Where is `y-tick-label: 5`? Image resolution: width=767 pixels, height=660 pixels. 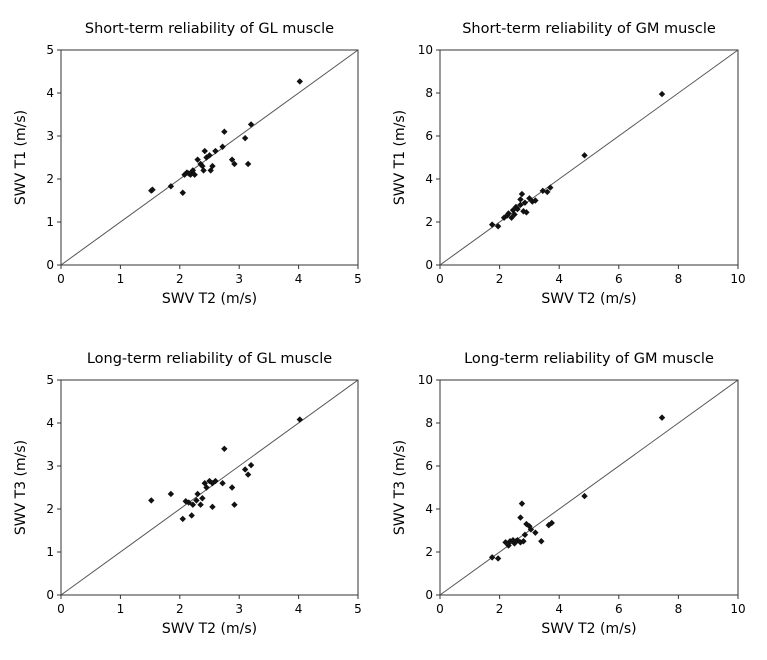 y-tick-label: 5 is located at coordinates (50, 380).